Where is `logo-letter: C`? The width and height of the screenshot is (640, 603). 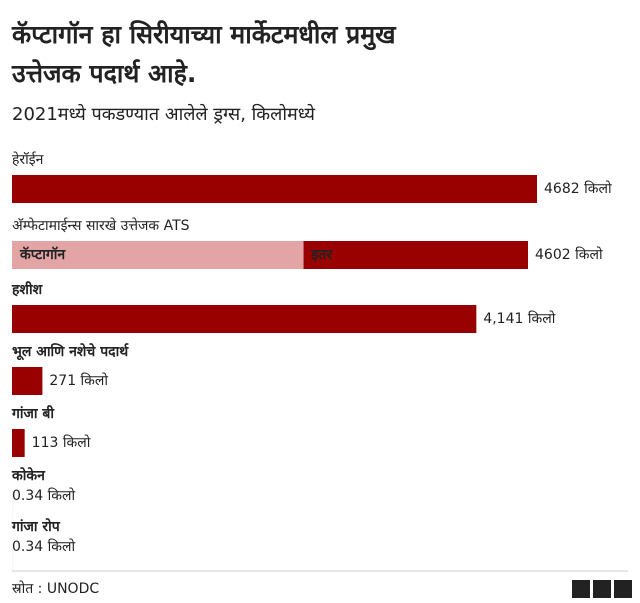 logo-letter: C is located at coordinates (623, 590).